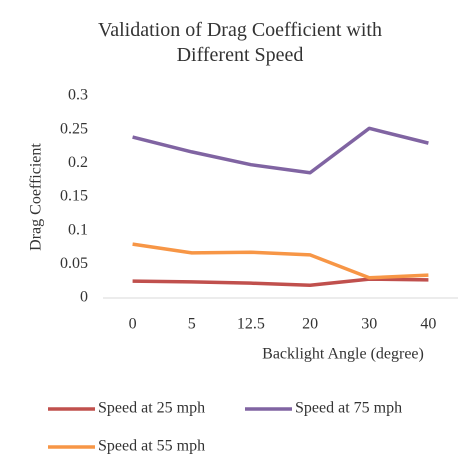 The width and height of the screenshot is (474, 474). I want to click on y-tick-label: 0.25, so click(74, 128).